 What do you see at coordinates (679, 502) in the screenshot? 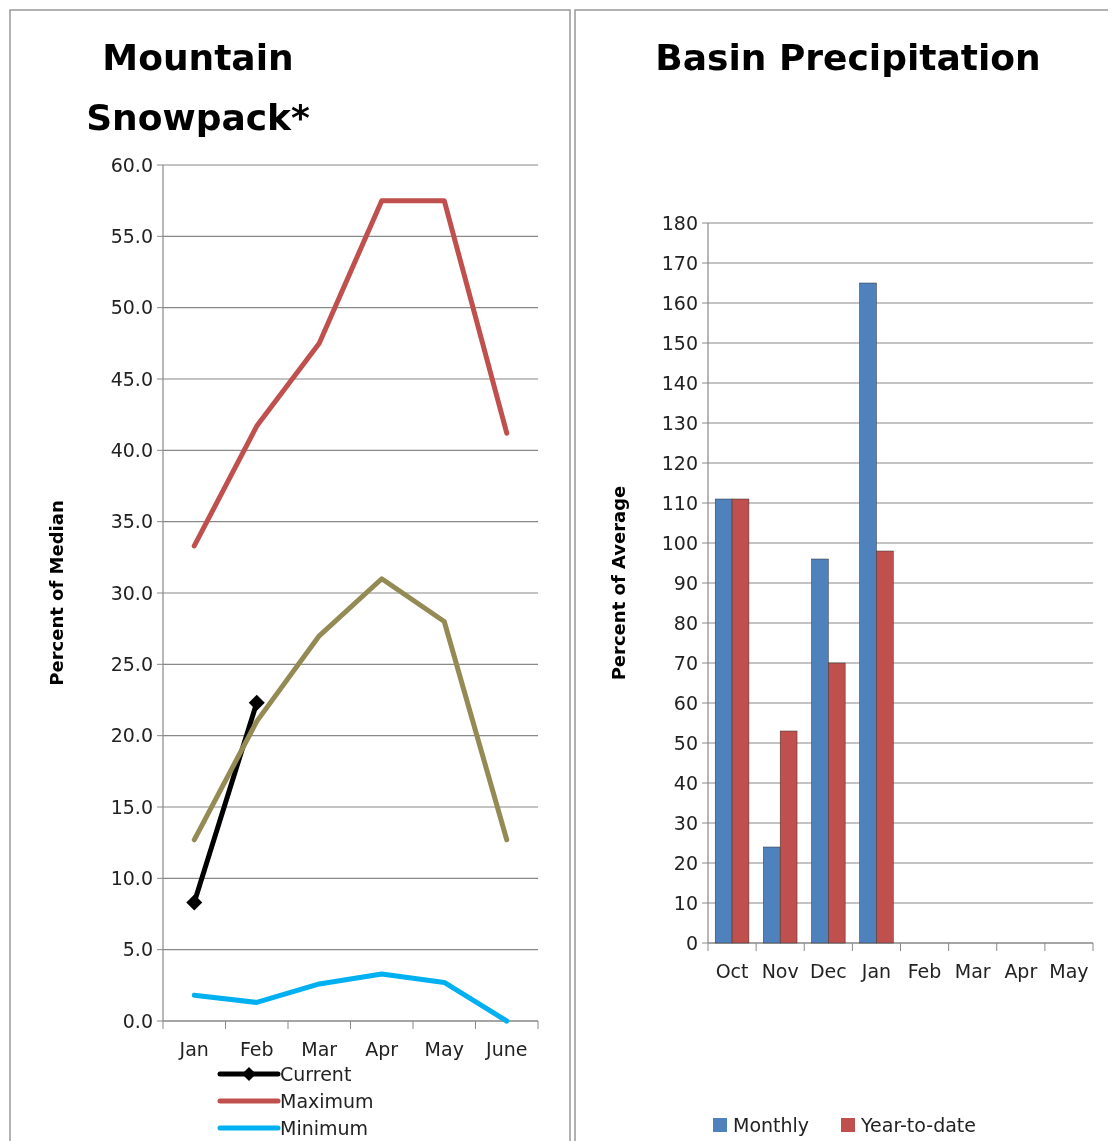
I see `y-tick-label: 110` at bounding box center [679, 502].